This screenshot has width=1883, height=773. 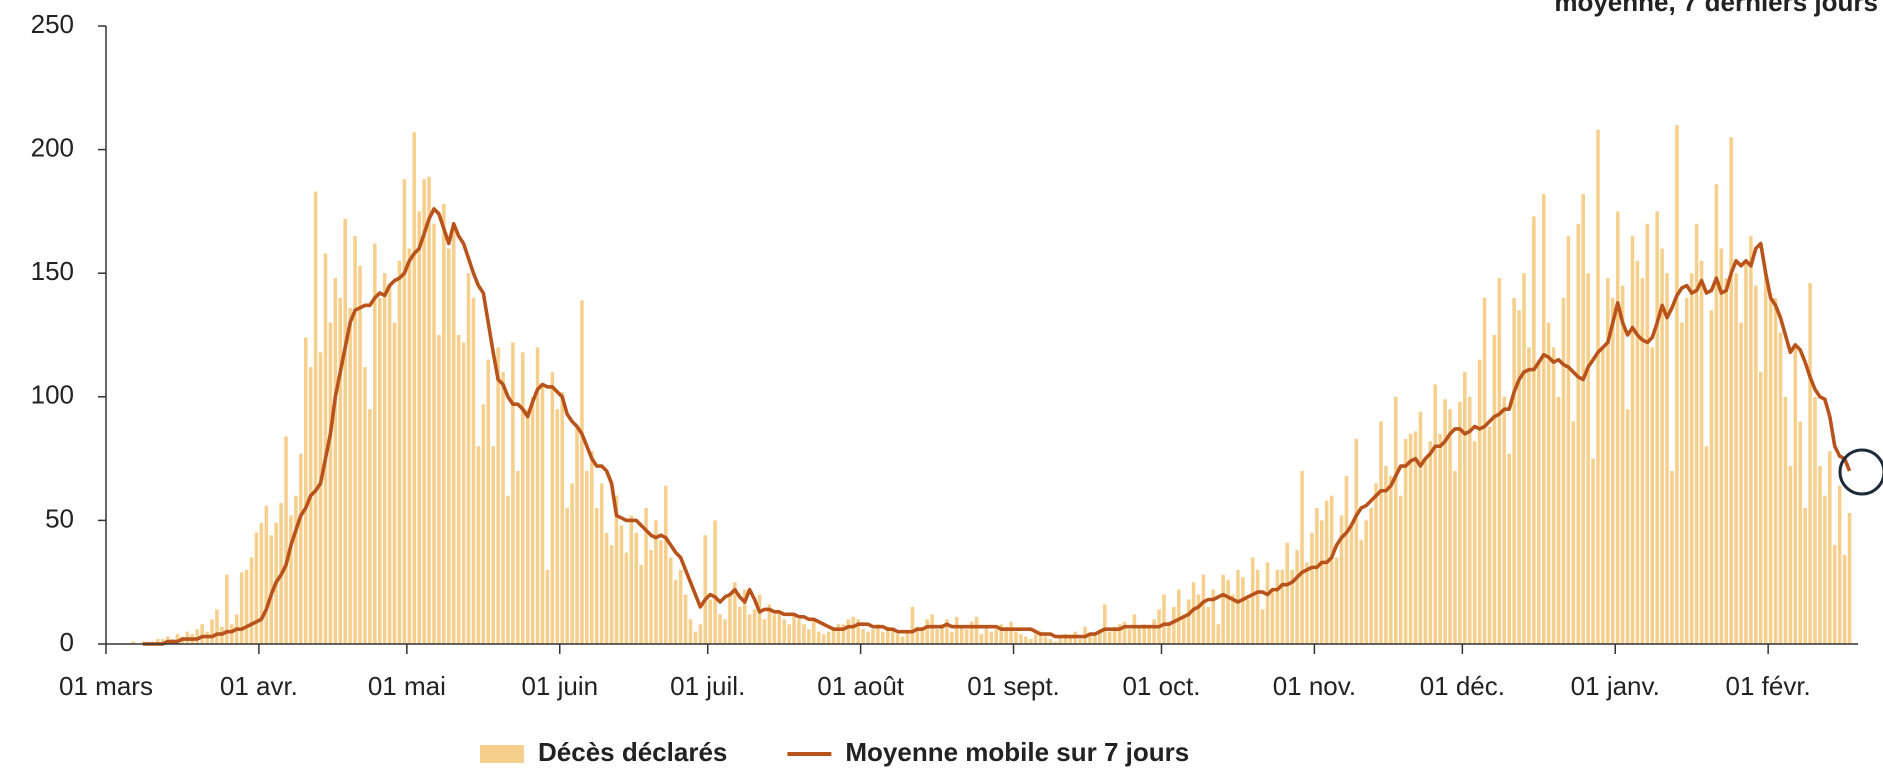 What do you see at coordinates (1860, 472) in the screenshot?
I see `highlight-circle` at bounding box center [1860, 472].